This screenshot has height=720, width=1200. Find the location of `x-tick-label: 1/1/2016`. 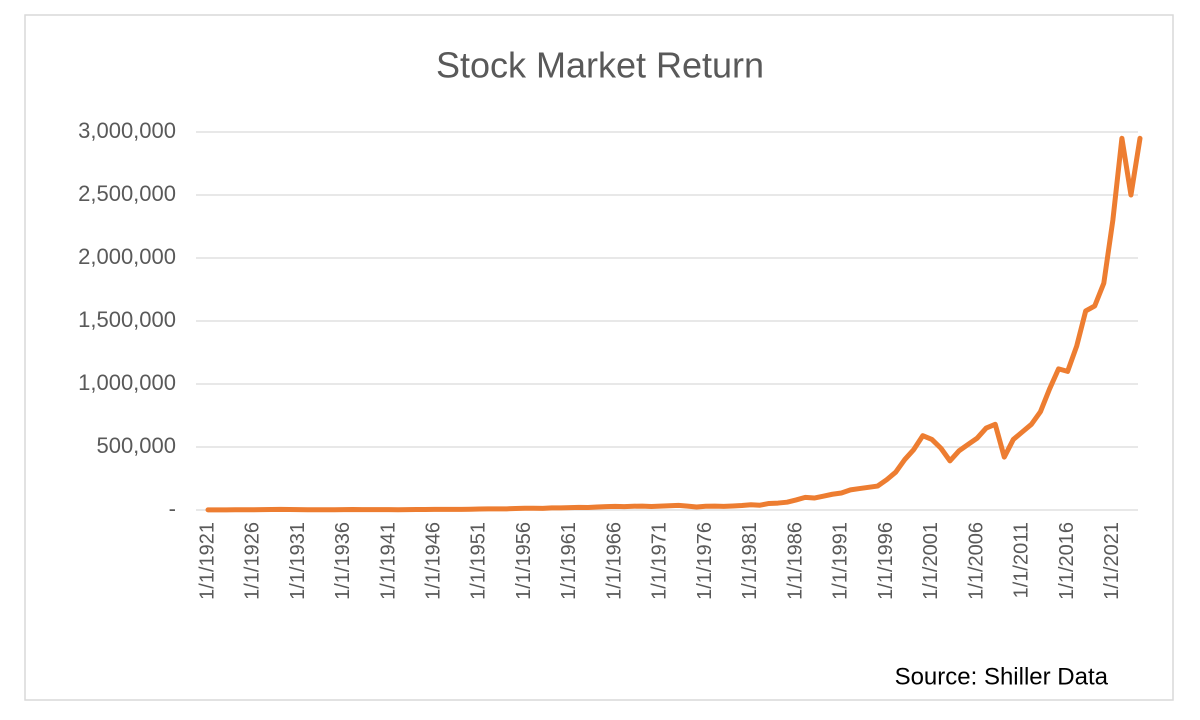

x-tick-label: 1/1/2016 is located at coordinates (1067, 561).